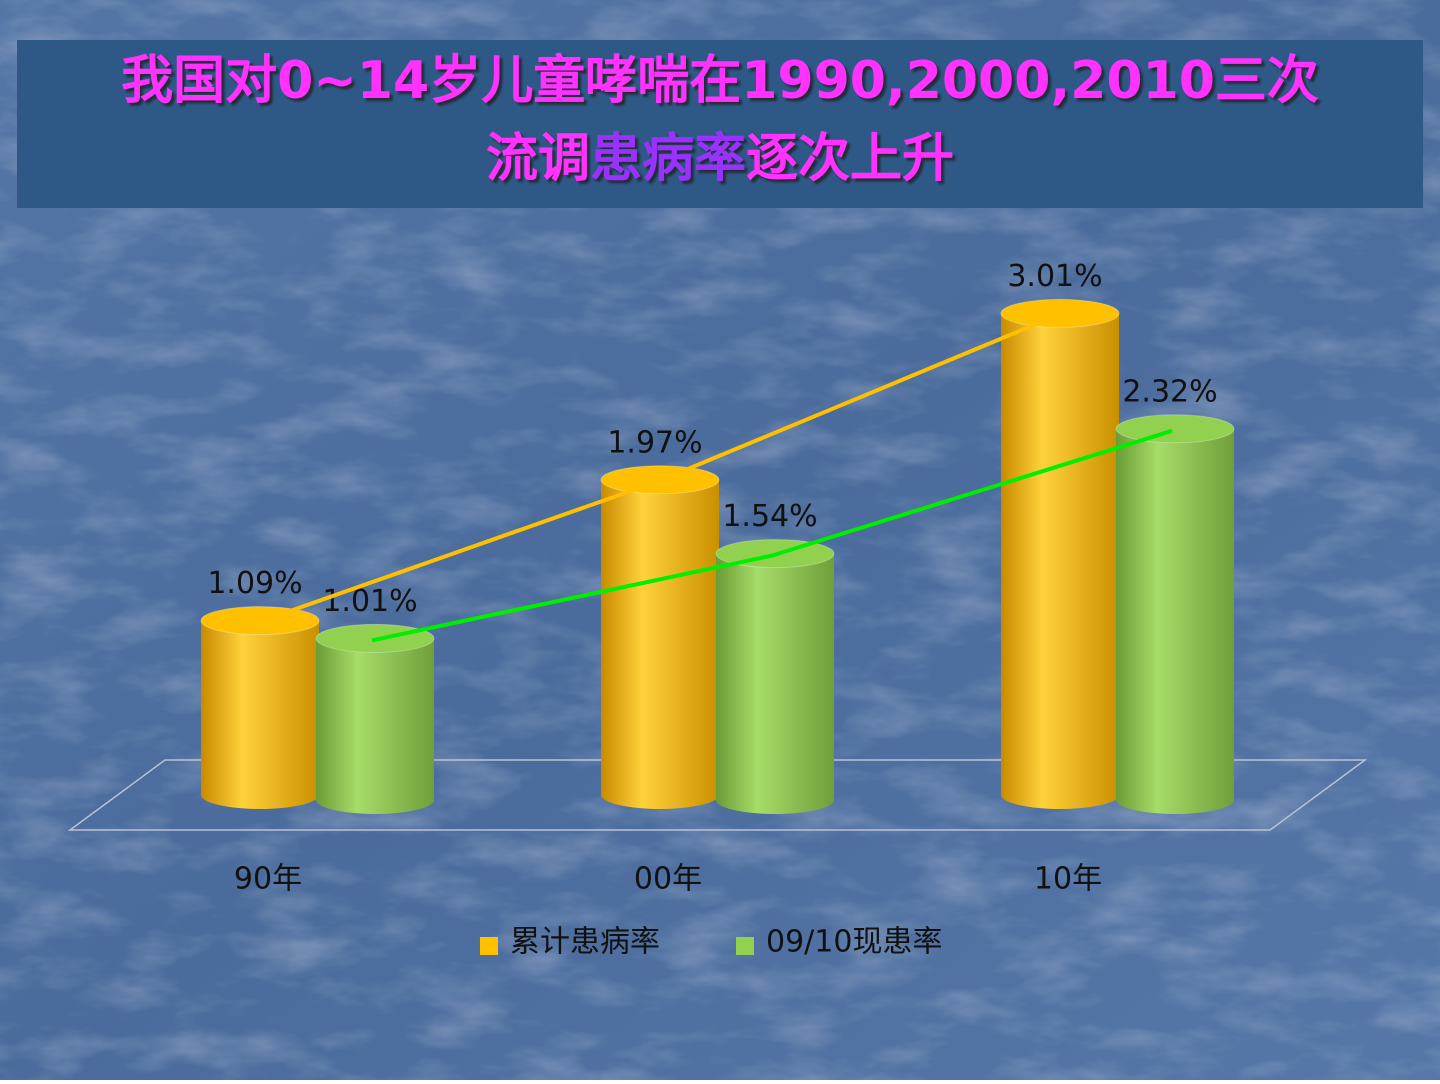  I want to click on legend-label: 09/10现患率, so click(854, 942).